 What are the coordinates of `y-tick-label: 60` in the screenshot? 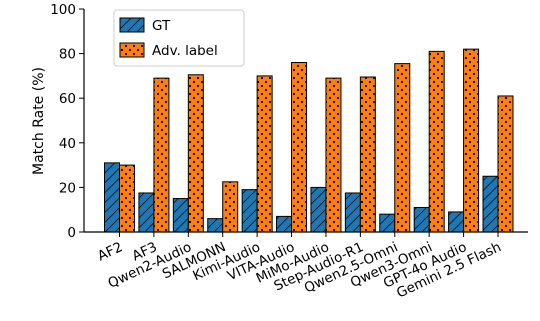 It's located at (67, 99).